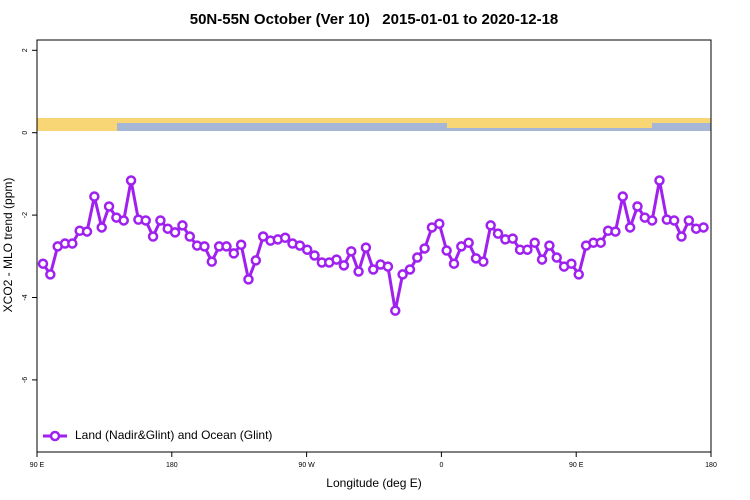  I want to click on y-tick-label: 0, so click(25, 133).